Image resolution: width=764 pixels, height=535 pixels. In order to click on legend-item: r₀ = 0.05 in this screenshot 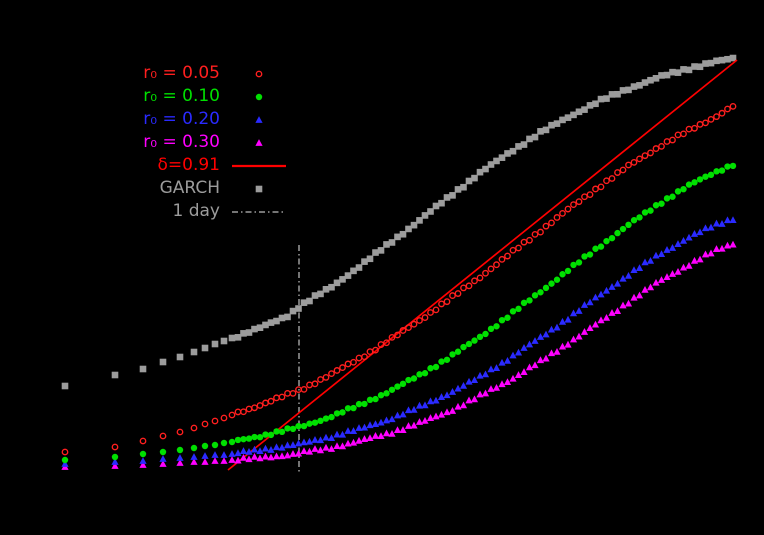, I will do `click(189, 73)`.